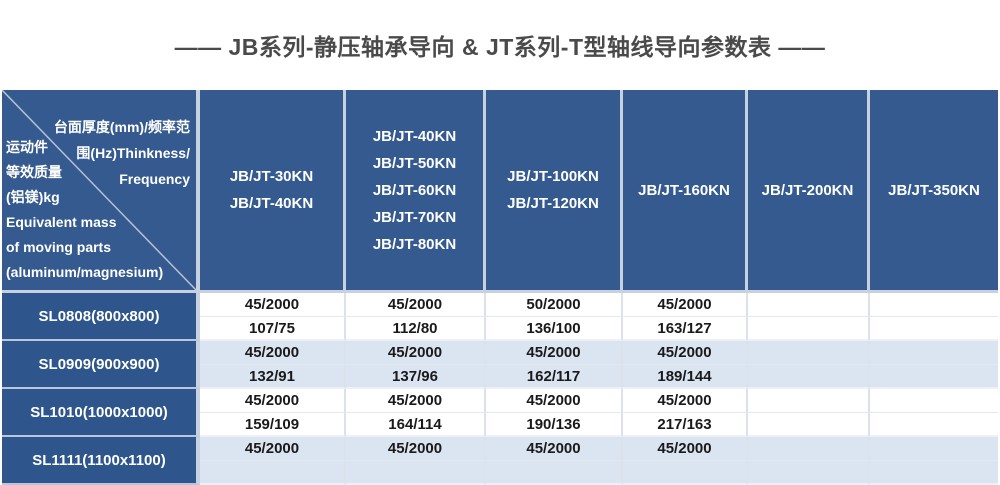 This screenshot has width=1000, height=485. I want to click on table-row: 107/75 112/80 136/100 163/127, so click(500, 329).